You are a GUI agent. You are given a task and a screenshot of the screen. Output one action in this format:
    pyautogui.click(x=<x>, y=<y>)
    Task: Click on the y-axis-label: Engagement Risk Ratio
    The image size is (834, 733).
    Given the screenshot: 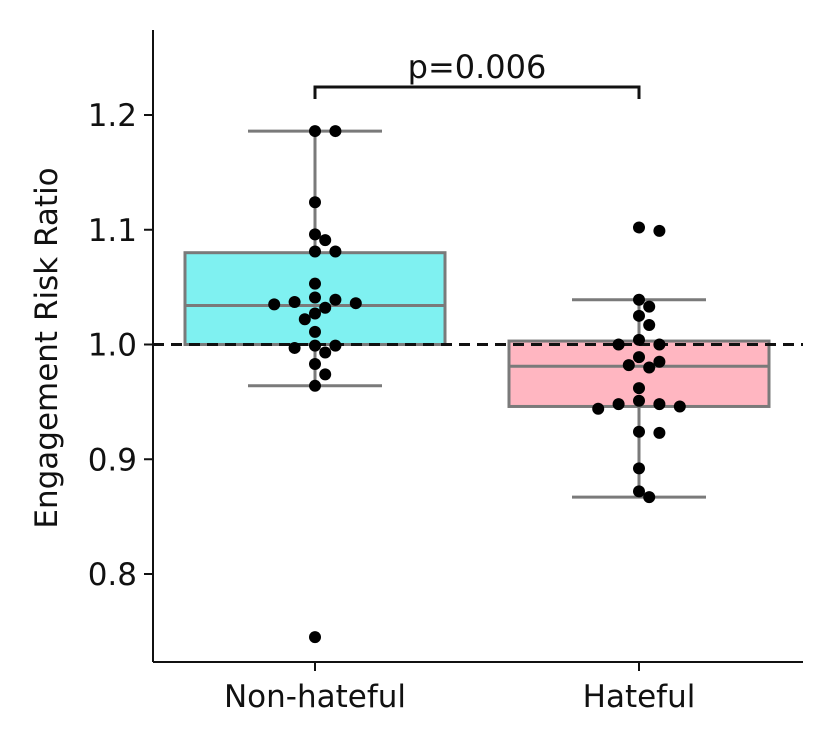 What is the action you would take?
    pyautogui.click(x=47, y=347)
    